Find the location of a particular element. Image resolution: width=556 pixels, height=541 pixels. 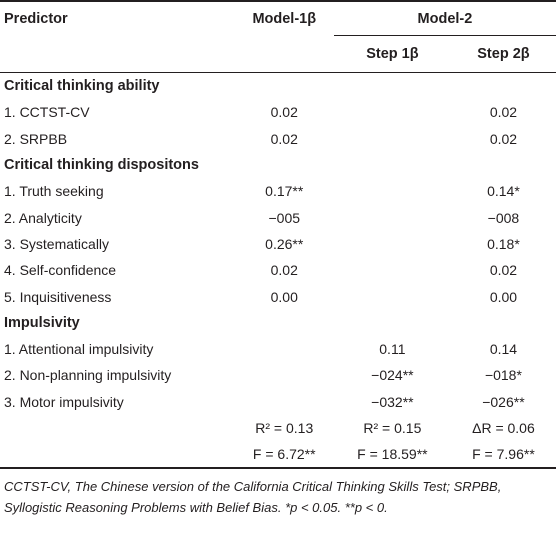

table-row: 2. SRPBB 0.02 0.02 is located at coordinates (278, 139).